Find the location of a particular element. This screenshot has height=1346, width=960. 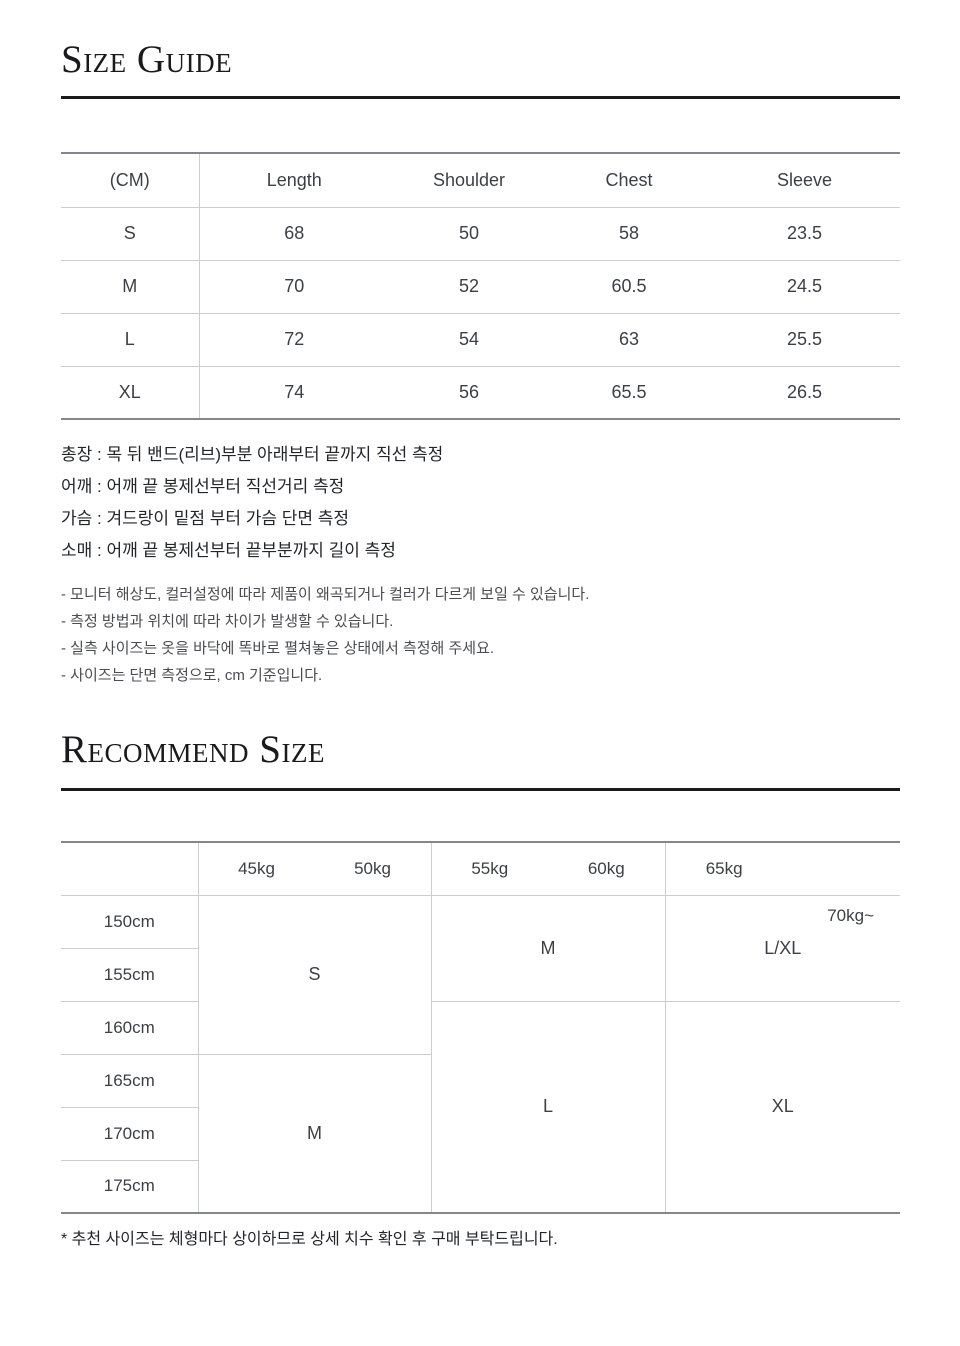

disclaimer-line: - 실측 사이즈는 옷을 바닥에 똑바로 펼쳐놓은 상태에서 측정해 주세요. is located at coordinates (278, 648).